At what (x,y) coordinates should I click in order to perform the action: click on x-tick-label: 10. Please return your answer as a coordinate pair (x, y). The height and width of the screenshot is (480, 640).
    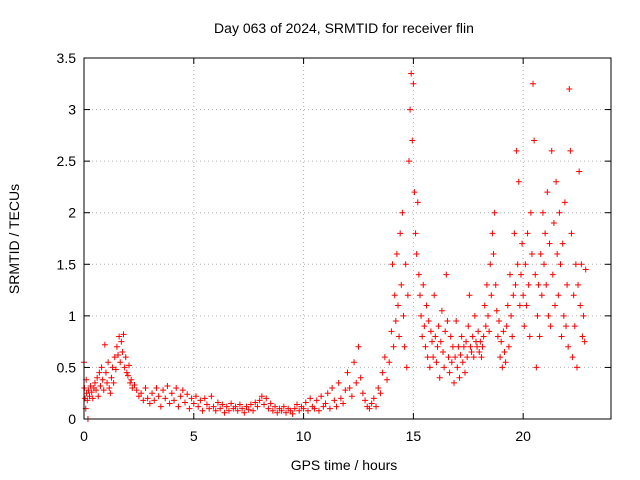
    Looking at the image, I should click on (304, 436).